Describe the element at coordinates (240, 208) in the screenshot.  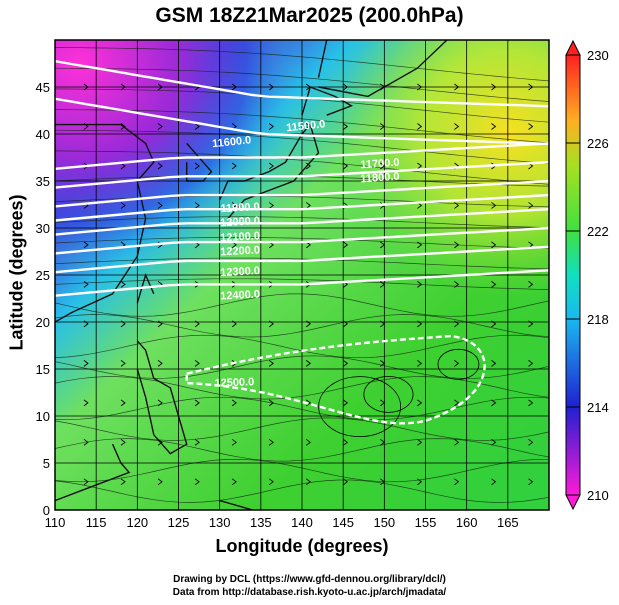
I see `contour-label: 11900.0` at that location.